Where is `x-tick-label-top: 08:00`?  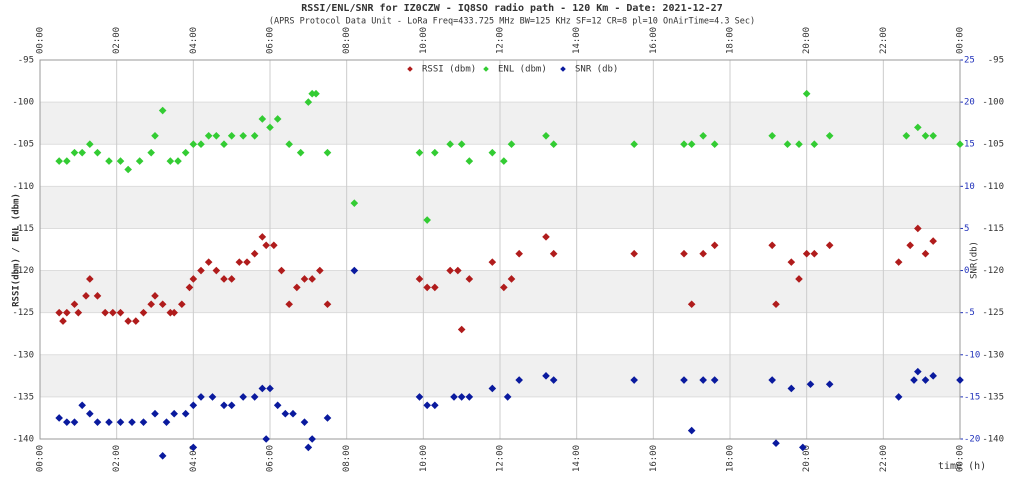 x-tick-label-top: 08:00 is located at coordinates (347, 40).